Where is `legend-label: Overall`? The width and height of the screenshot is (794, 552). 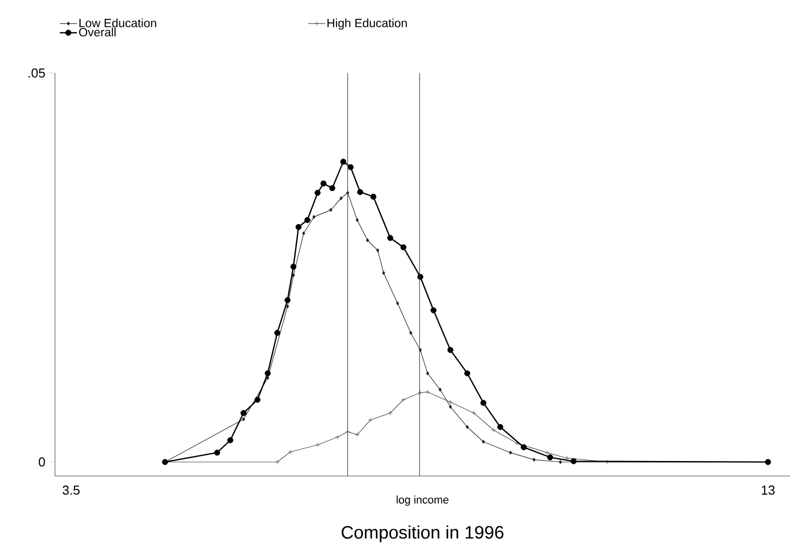
legend-label: Overall is located at coordinates (97, 32).